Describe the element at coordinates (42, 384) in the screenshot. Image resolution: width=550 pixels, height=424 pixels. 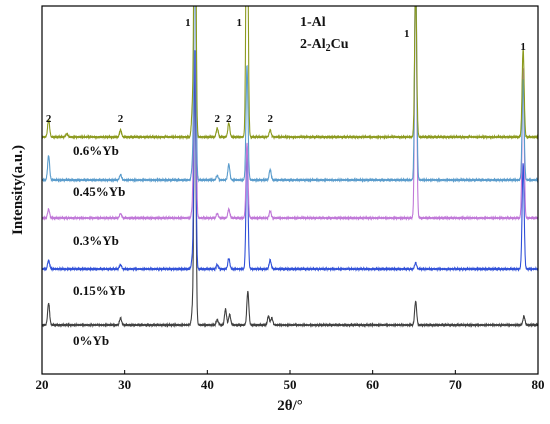
I see `x-tick-label-0: 20` at that location.